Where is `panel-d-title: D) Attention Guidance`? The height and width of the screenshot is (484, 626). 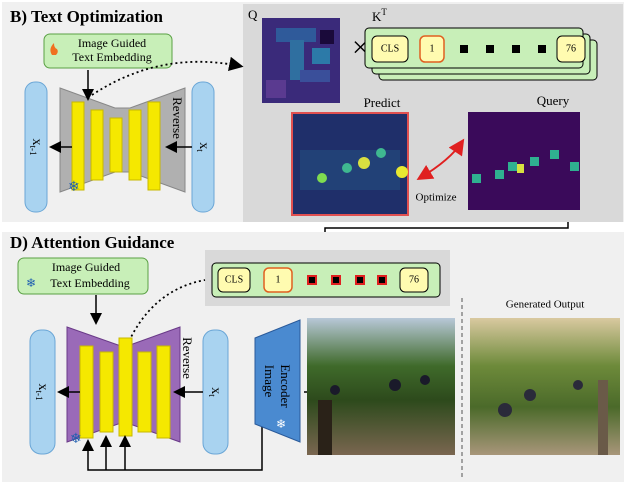 panel-d-title: D) Attention Guidance is located at coordinates (92, 242).